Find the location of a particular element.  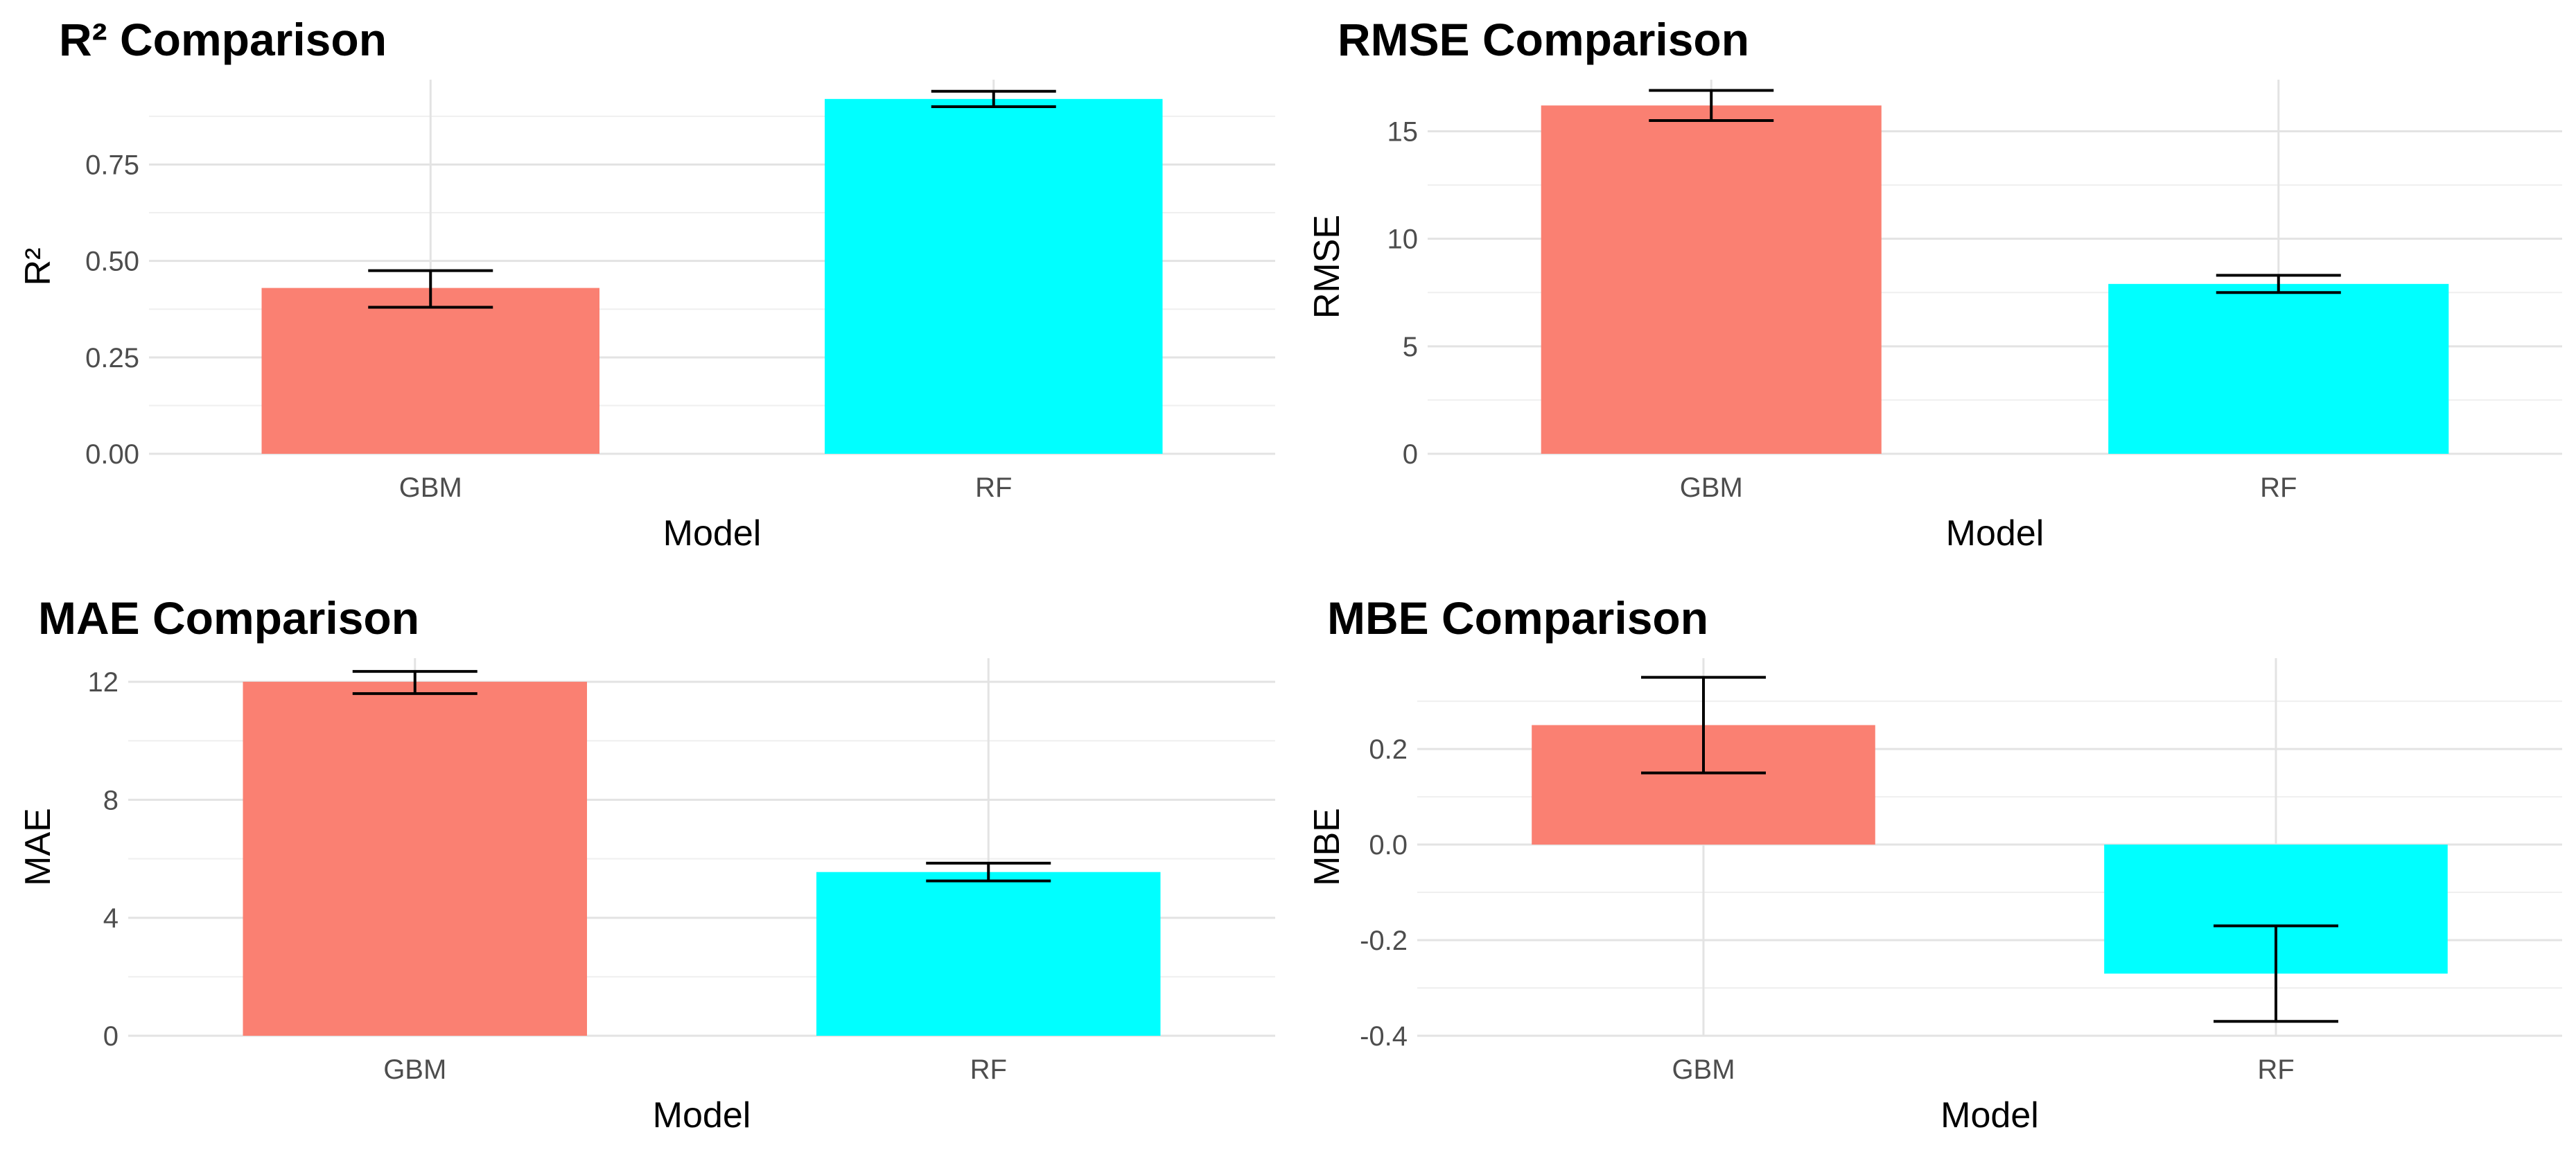

y-axis-label: MBE is located at coordinates (1327, 847).